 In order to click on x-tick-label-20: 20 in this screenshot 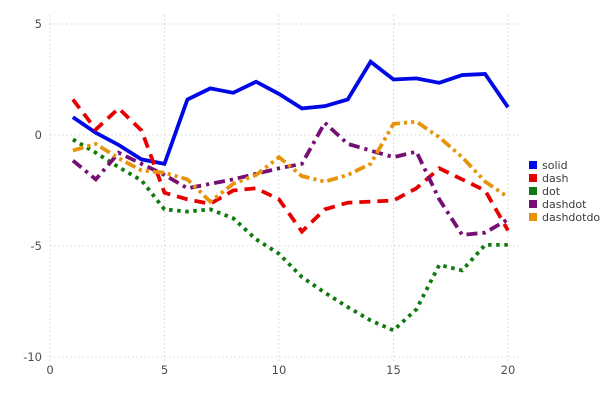, I will do `click(508, 370)`.